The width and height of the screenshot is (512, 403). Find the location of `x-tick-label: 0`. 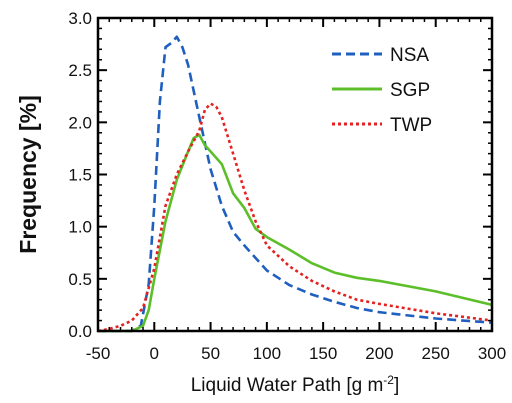

x-tick-label: 0 is located at coordinates (154, 353).